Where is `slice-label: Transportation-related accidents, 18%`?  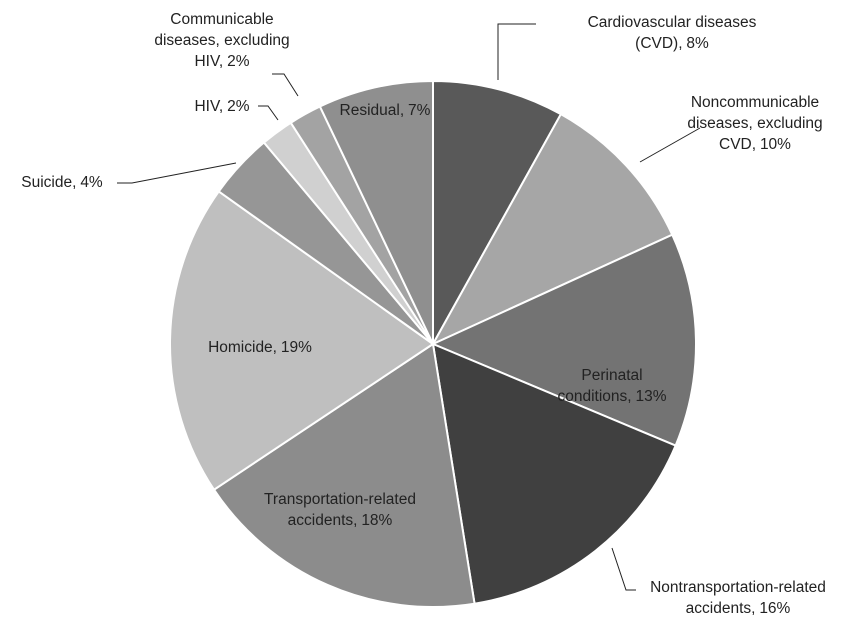
slice-label: Transportation-related accidents, 18% is located at coordinates (340, 510).